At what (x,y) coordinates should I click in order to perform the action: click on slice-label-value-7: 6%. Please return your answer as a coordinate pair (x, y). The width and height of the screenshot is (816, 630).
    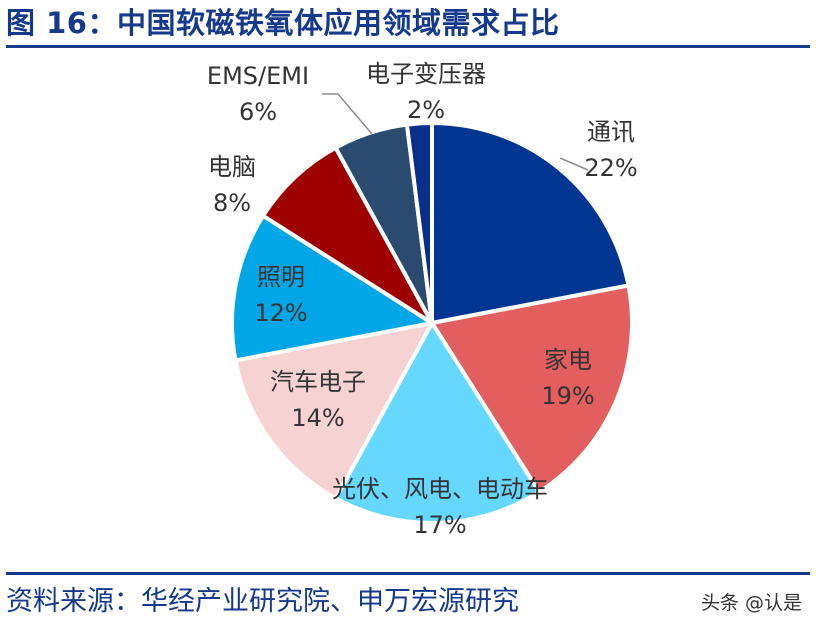
    Looking at the image, I should click on (258, 112).